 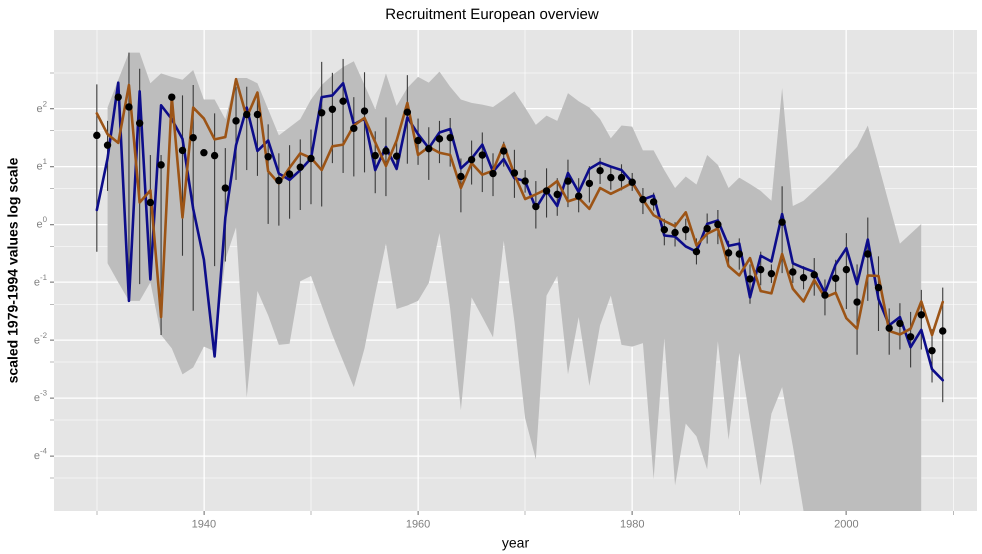 What do you see at coordinates (12, 270) in the screenshot?
I see `y-axis-title: scaled 1979-1994 values log scale` at bounding box center [12, 270].